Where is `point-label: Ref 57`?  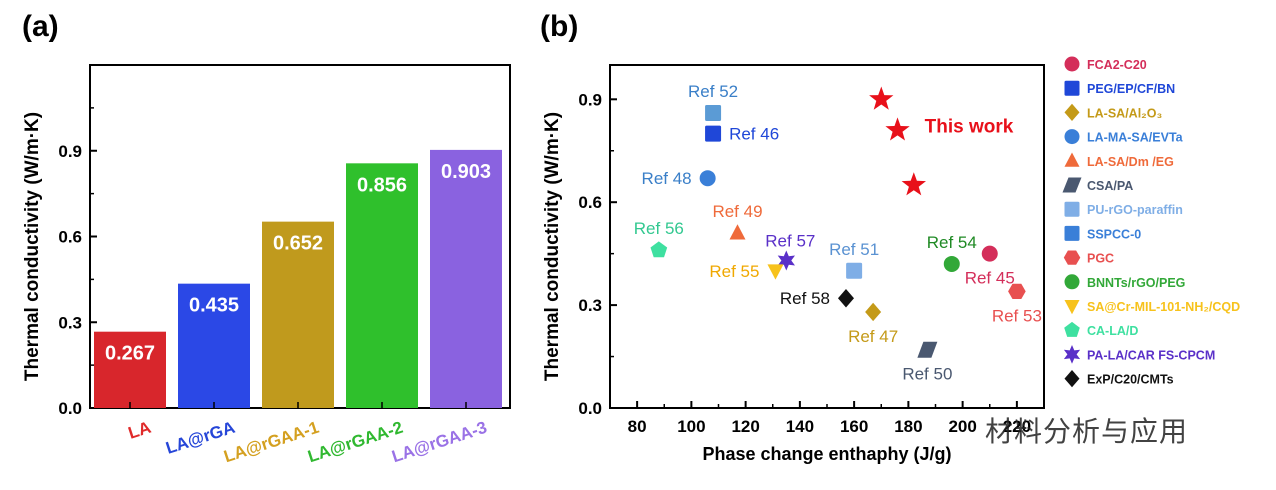 point-label: Ref 57 is located at coordinates (790, 241).